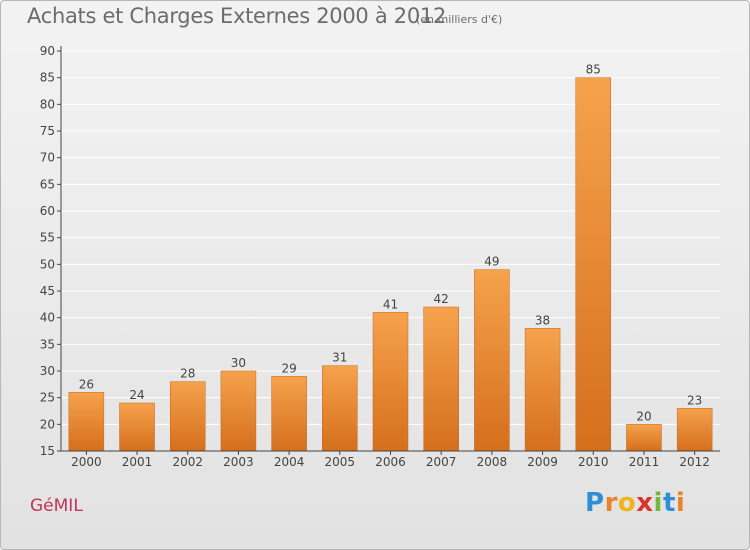 The image size is (750, 550). I want to click on x-tick-label: 2003, so click(238, 462).